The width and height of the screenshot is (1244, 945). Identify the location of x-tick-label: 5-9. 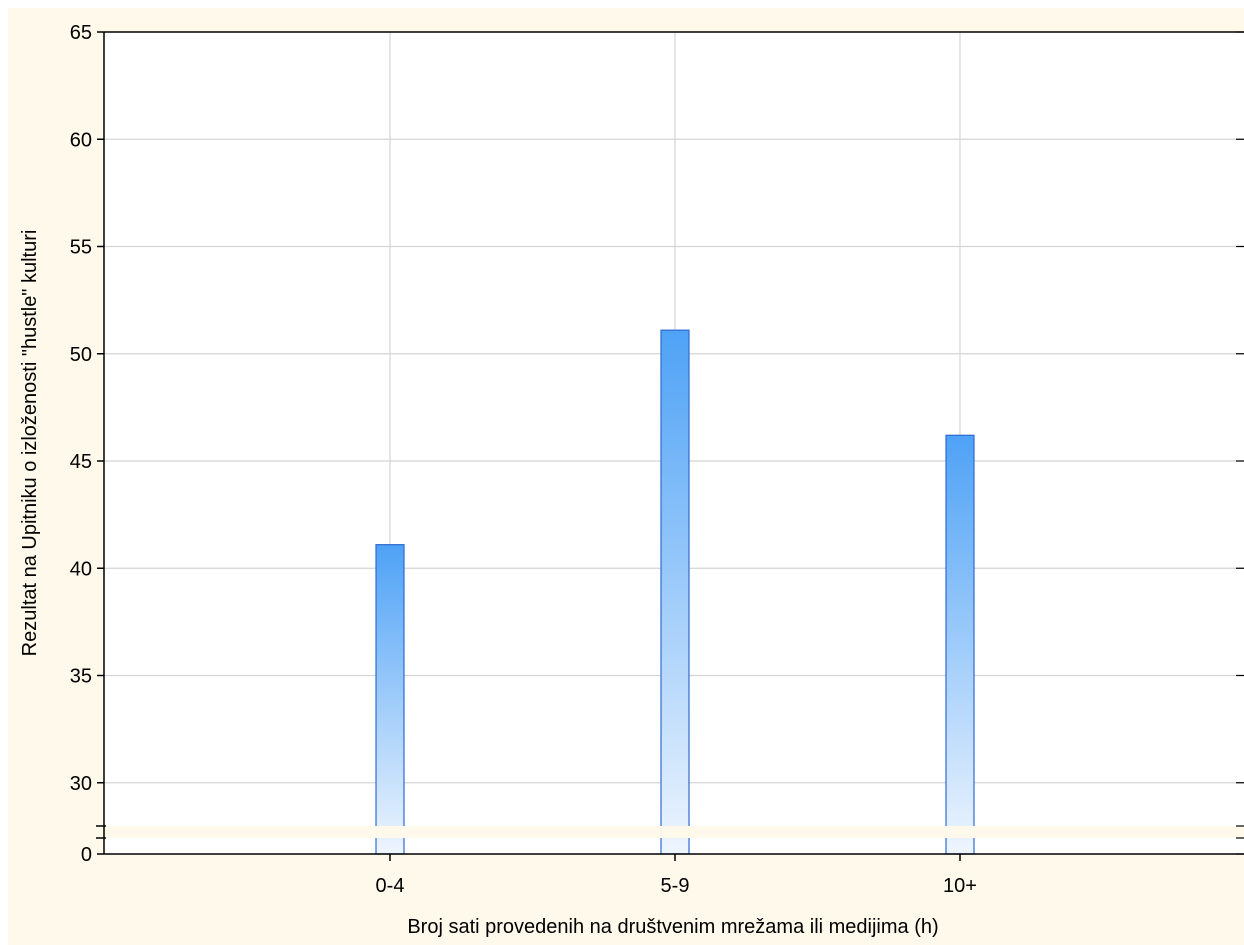
(675, 886).